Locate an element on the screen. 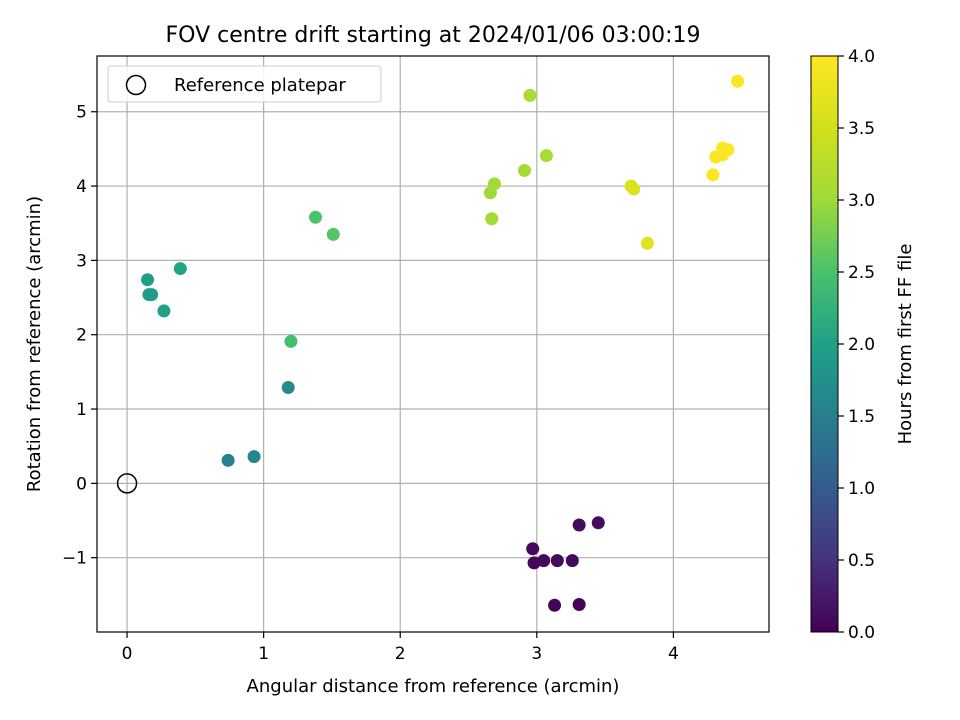  y-tick-label: 4 is located at coordinates (81, 187).